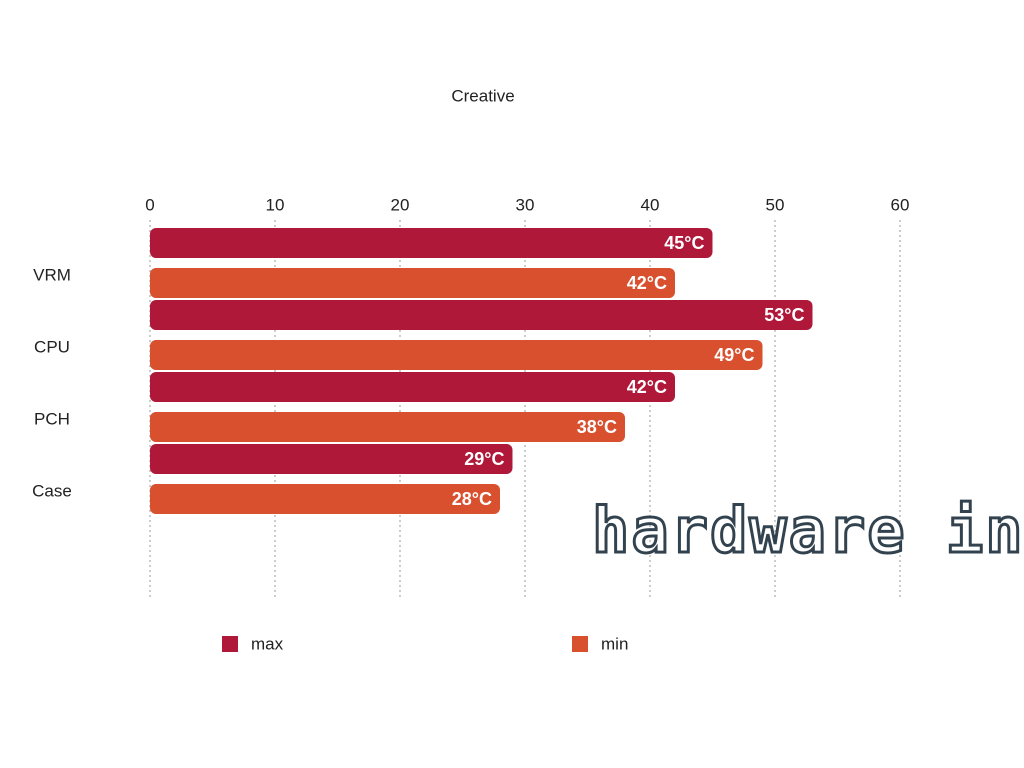  Describe the element at coordinates (482, 95) in the screenshot. I see `chart-title: Creative` at that location.